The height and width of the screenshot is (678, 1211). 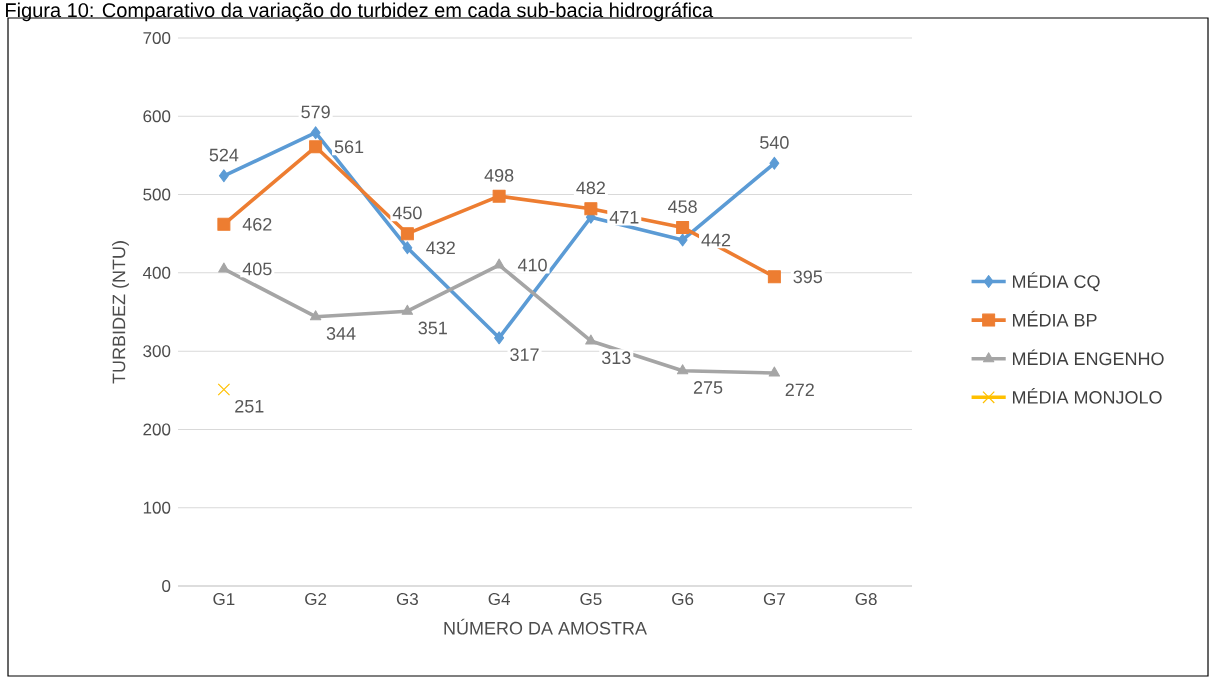 What do you see at coordinates (157, 351) in the screenshot?
I see `y-tick-label: 300` at bounding box center [157, 351].